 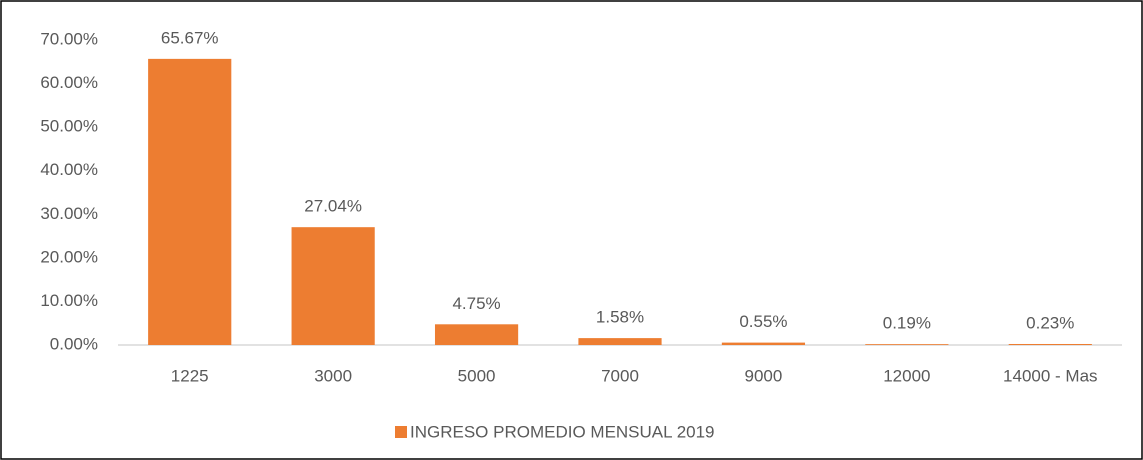 What do you see at coordinates (69, 213) in the screenshot?
I see `y-tick-label: 30.00%` at bounding box center [69, 213].